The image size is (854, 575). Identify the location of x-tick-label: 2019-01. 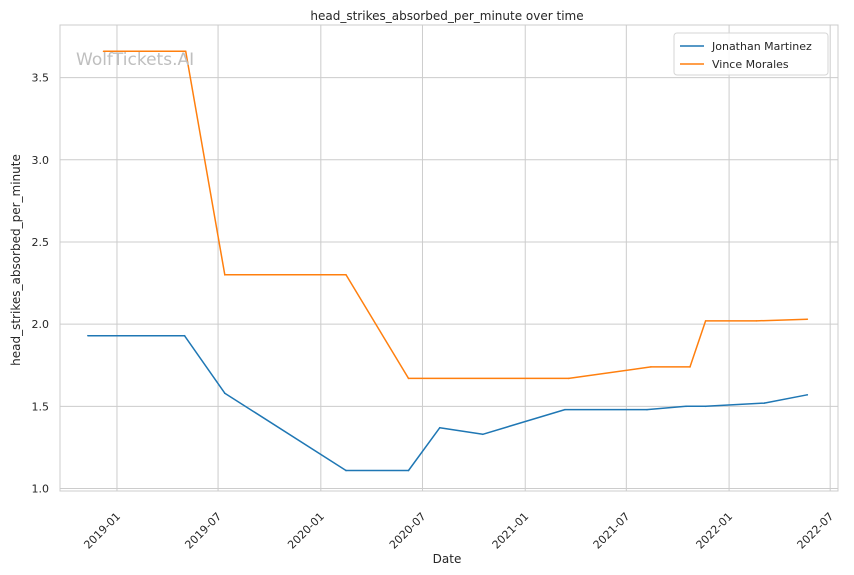
(102, 531).